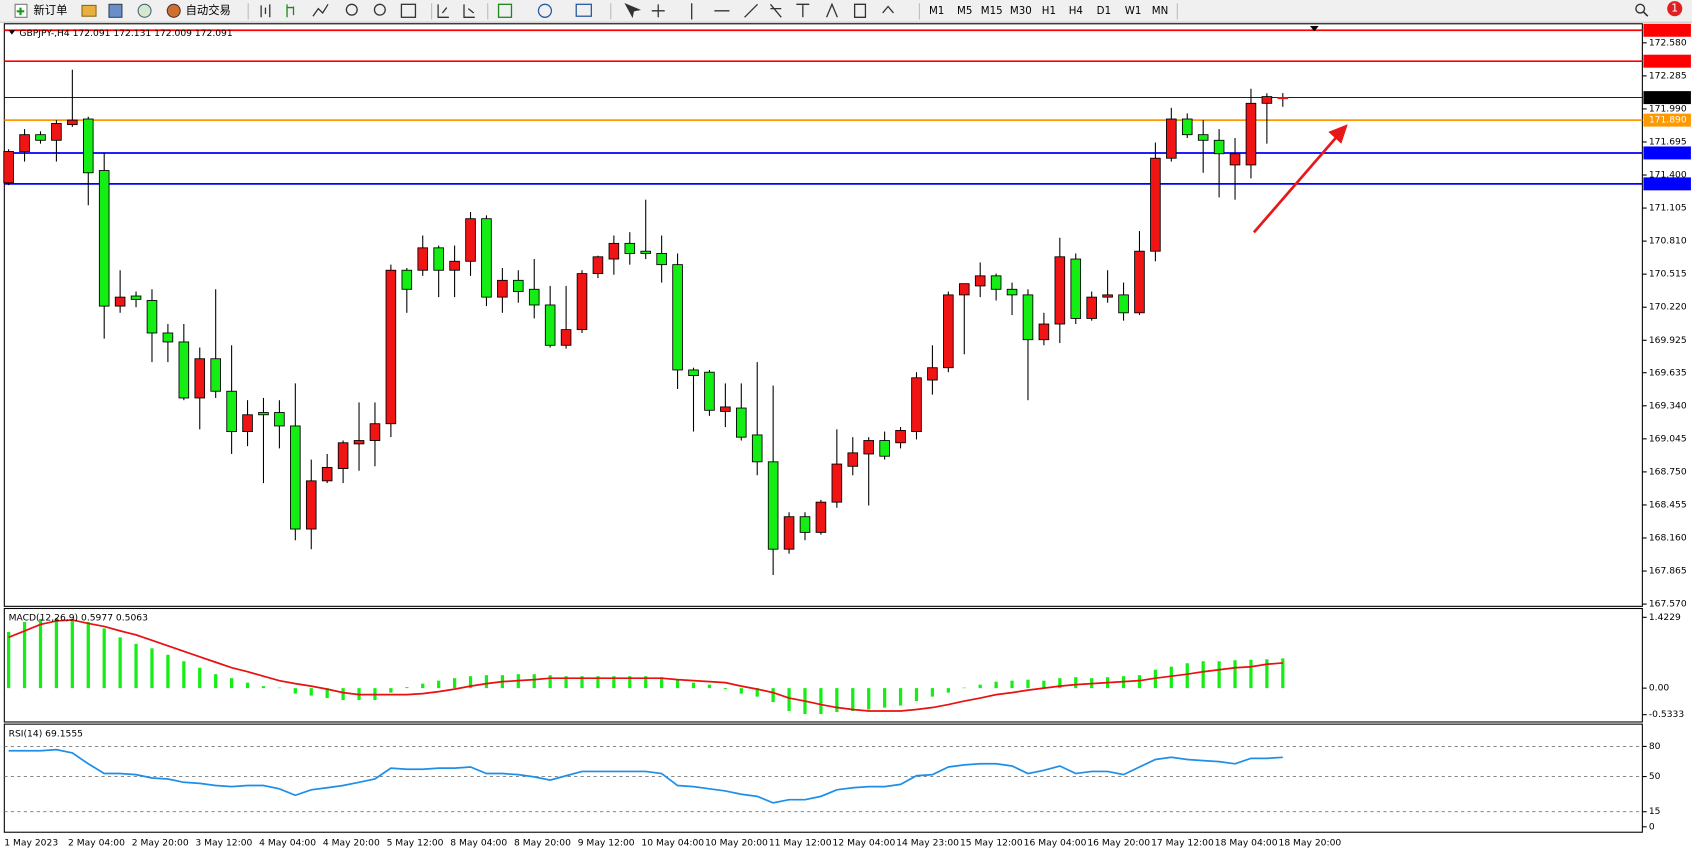 The height and width of the screenshot is (856, 1692). I want to click on y-tick-label: 171.990, so click(1668, 108).